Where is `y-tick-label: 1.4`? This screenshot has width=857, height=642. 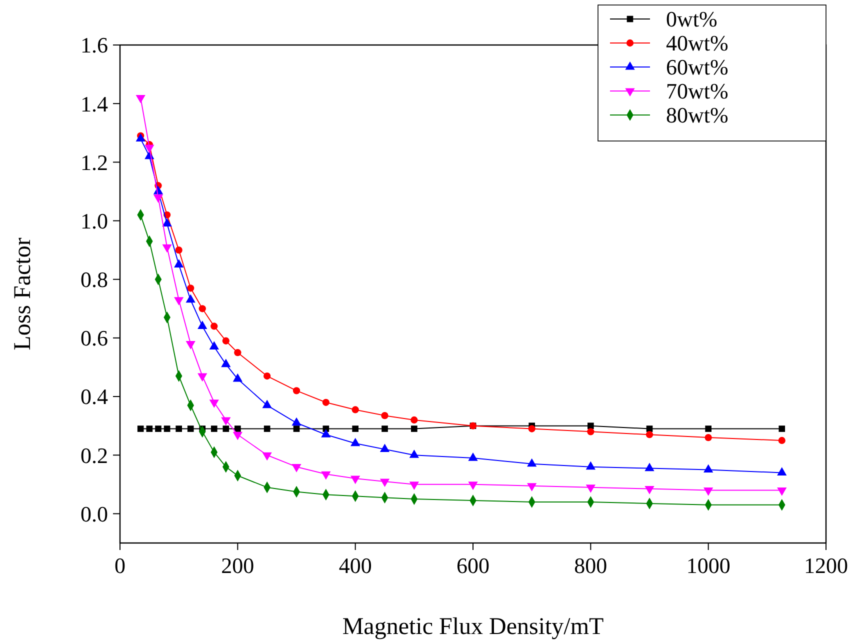
y-tick-label: 1.4 is located at coordinates (94, 103).